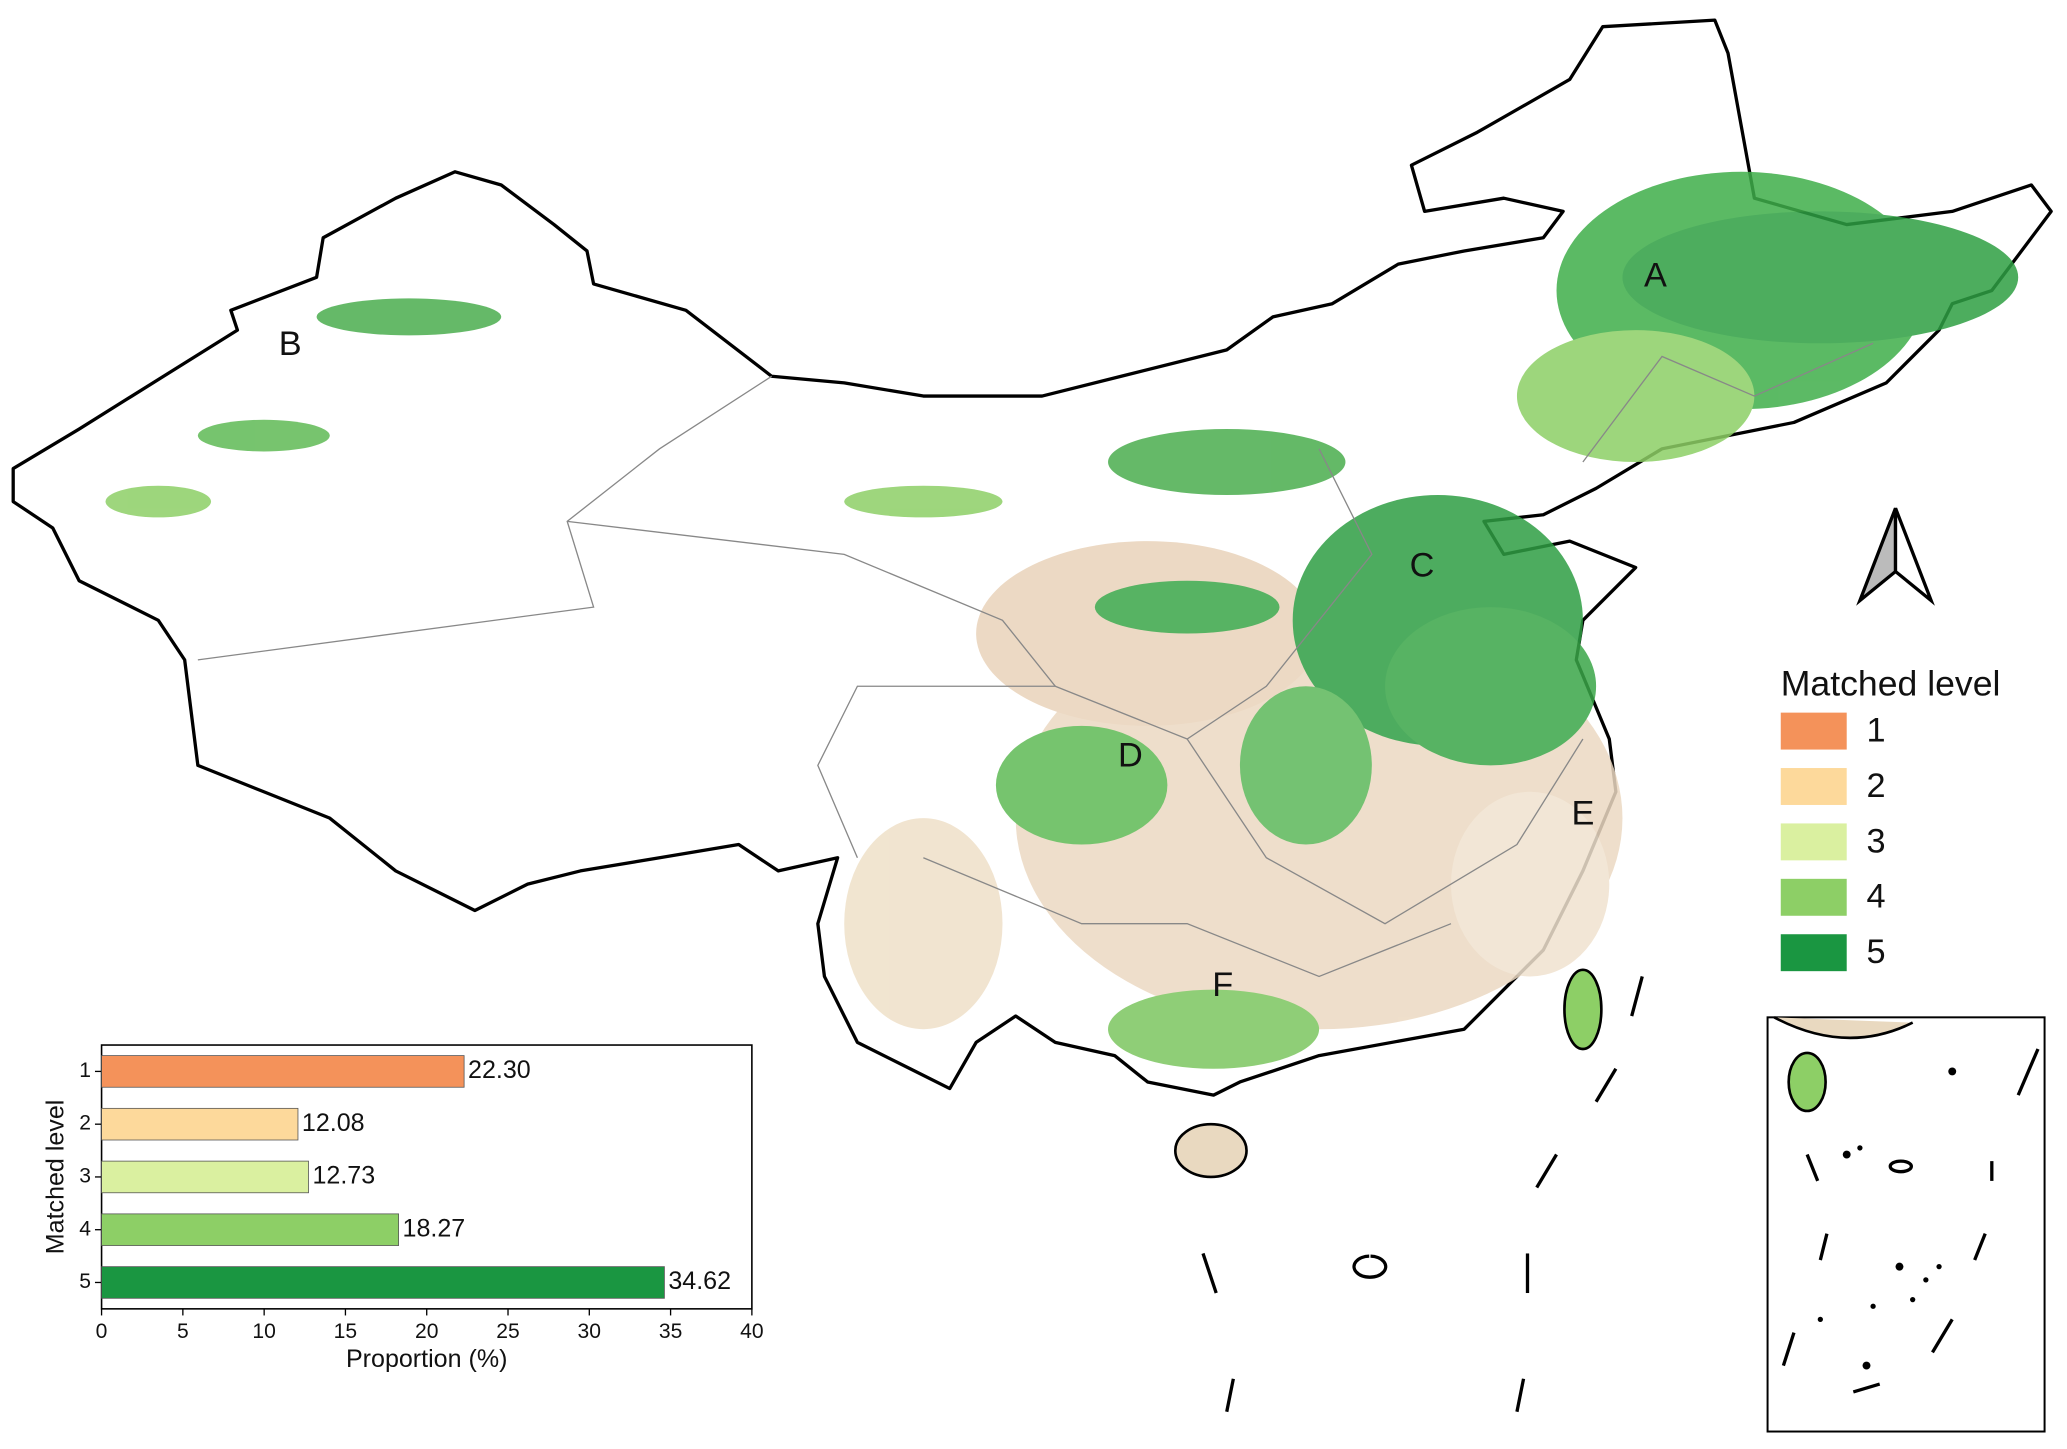  What do you see at coordinates (343, 1176) in the screenshot?
I see `value-label: 12.73` at bounding box center [343, 1176].